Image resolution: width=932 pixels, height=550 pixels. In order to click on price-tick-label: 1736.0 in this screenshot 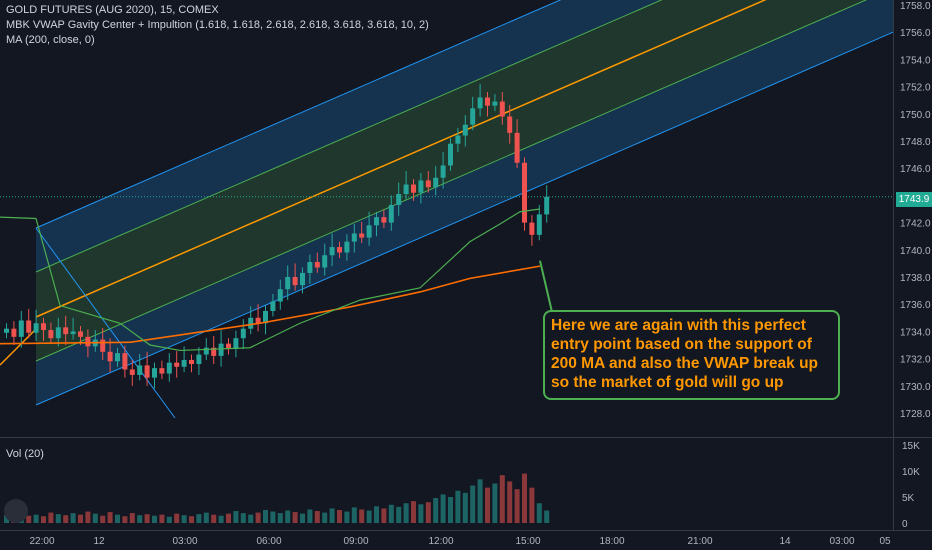, I will do `click(915, 305)`.